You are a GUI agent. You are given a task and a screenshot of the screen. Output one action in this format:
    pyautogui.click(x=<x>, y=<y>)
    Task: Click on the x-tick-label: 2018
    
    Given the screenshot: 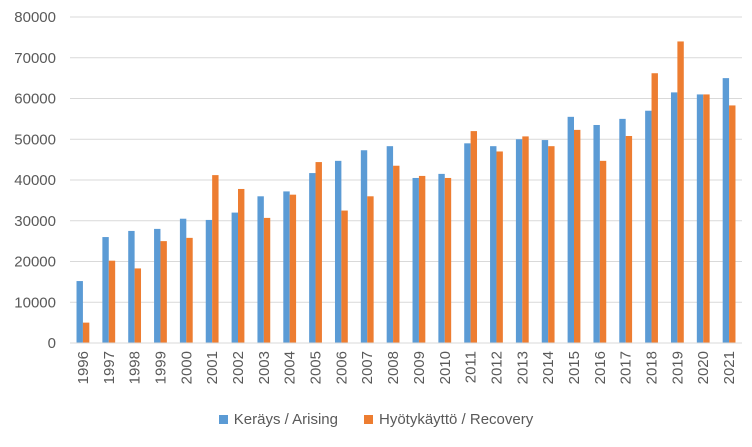 What is the action you would take?
    pyautogui.click(x=652, y=367)
    